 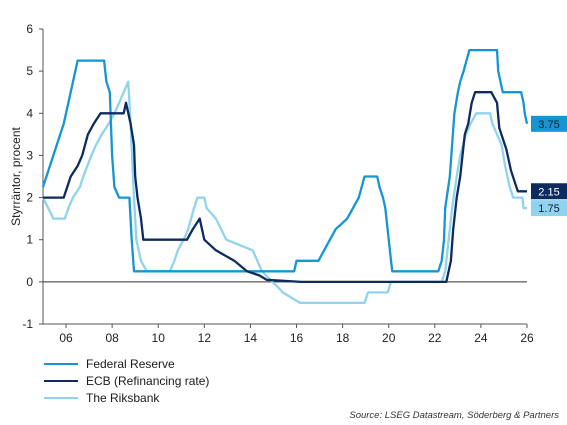 I want to click on end-value-label: 3.75, so click(x=548, y=125).